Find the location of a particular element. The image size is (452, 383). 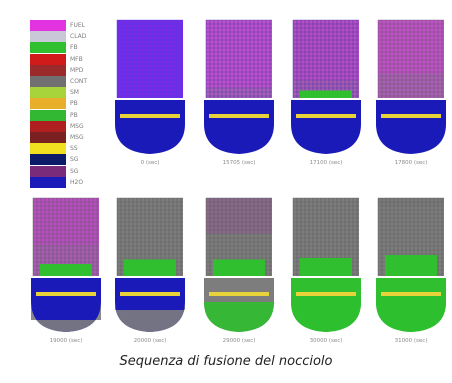

legend-label: CLAD is located at coordinates (78, 37).